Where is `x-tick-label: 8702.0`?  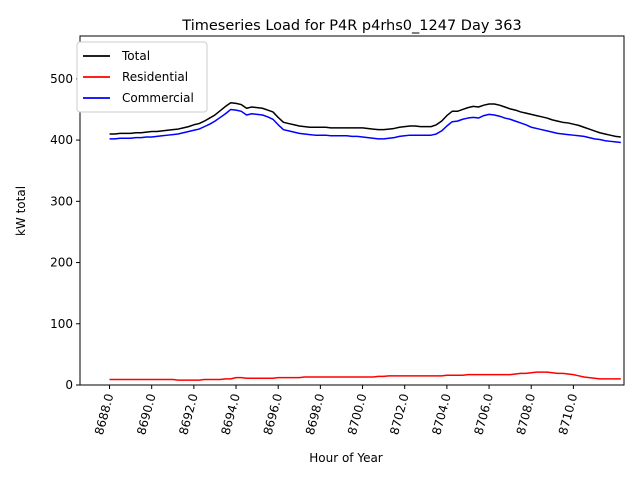
x-tick-label: 8702.0 is located at coordinates (399, 414).